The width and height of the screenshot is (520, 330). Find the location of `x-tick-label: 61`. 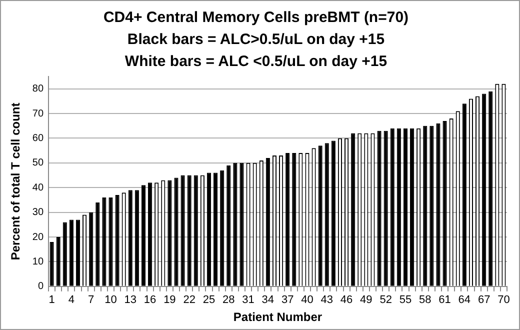

x-tick-label: 61 is located at coordinates (444, 300).